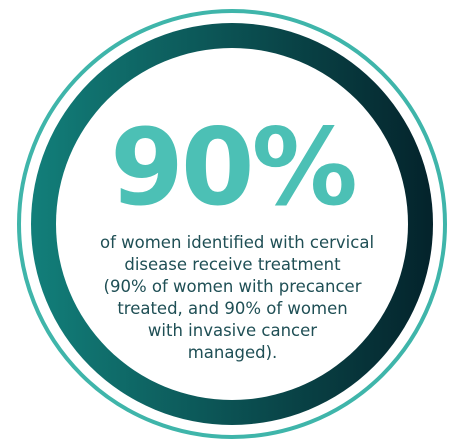 The image size is (465, 443). I want to click on stat-description-line: treated, and 90% of women, so click(232, 308).